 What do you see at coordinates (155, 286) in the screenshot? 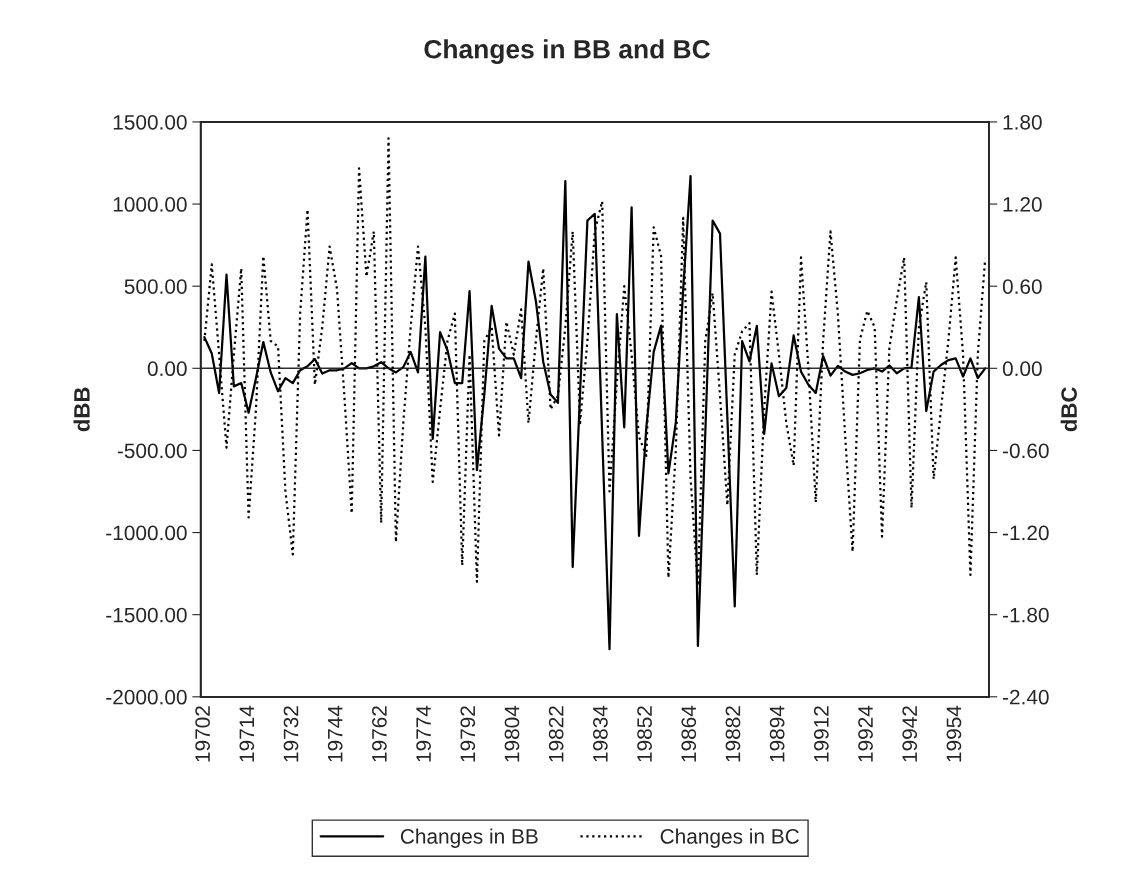
I see `y-tick-label: 500.00` at bounding box center [155, 286].